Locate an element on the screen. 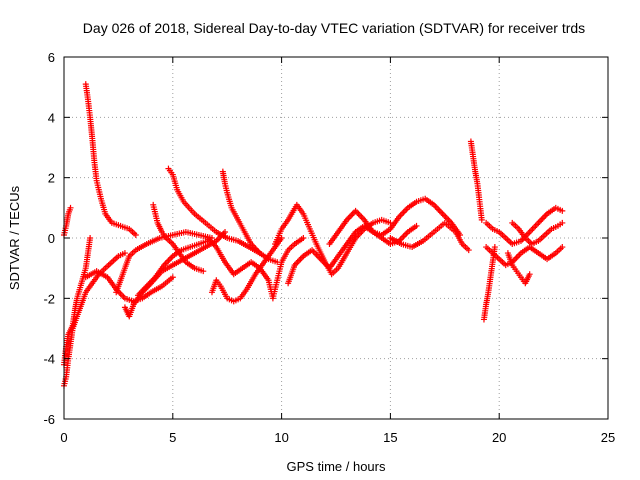 The height and width of the screenshot is (480, 640). x-tick-label: 15 is located at coordinates (390, 437).